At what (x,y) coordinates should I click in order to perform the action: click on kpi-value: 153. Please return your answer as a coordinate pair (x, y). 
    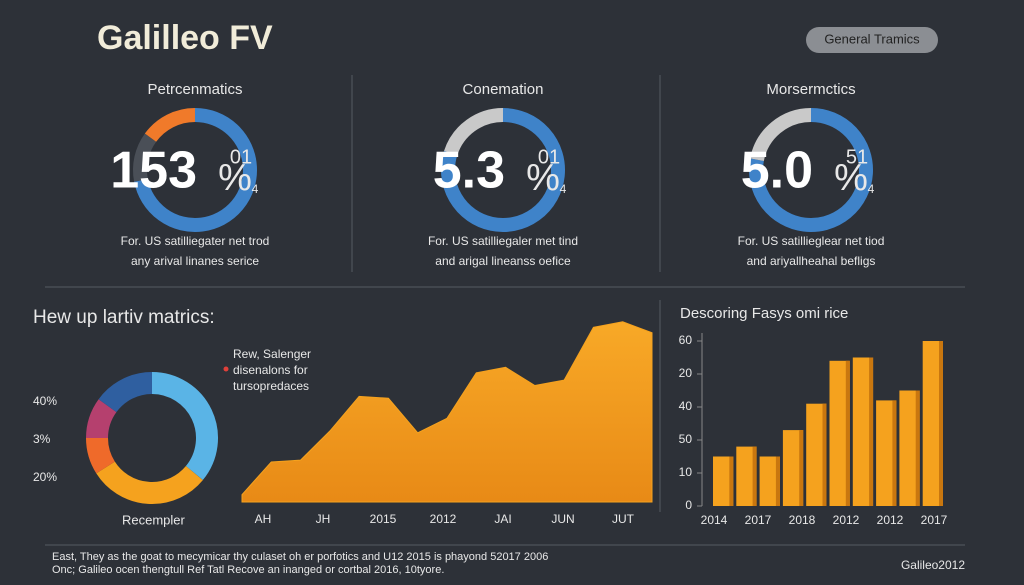
    Looking at the image, I should click on (153, 171).